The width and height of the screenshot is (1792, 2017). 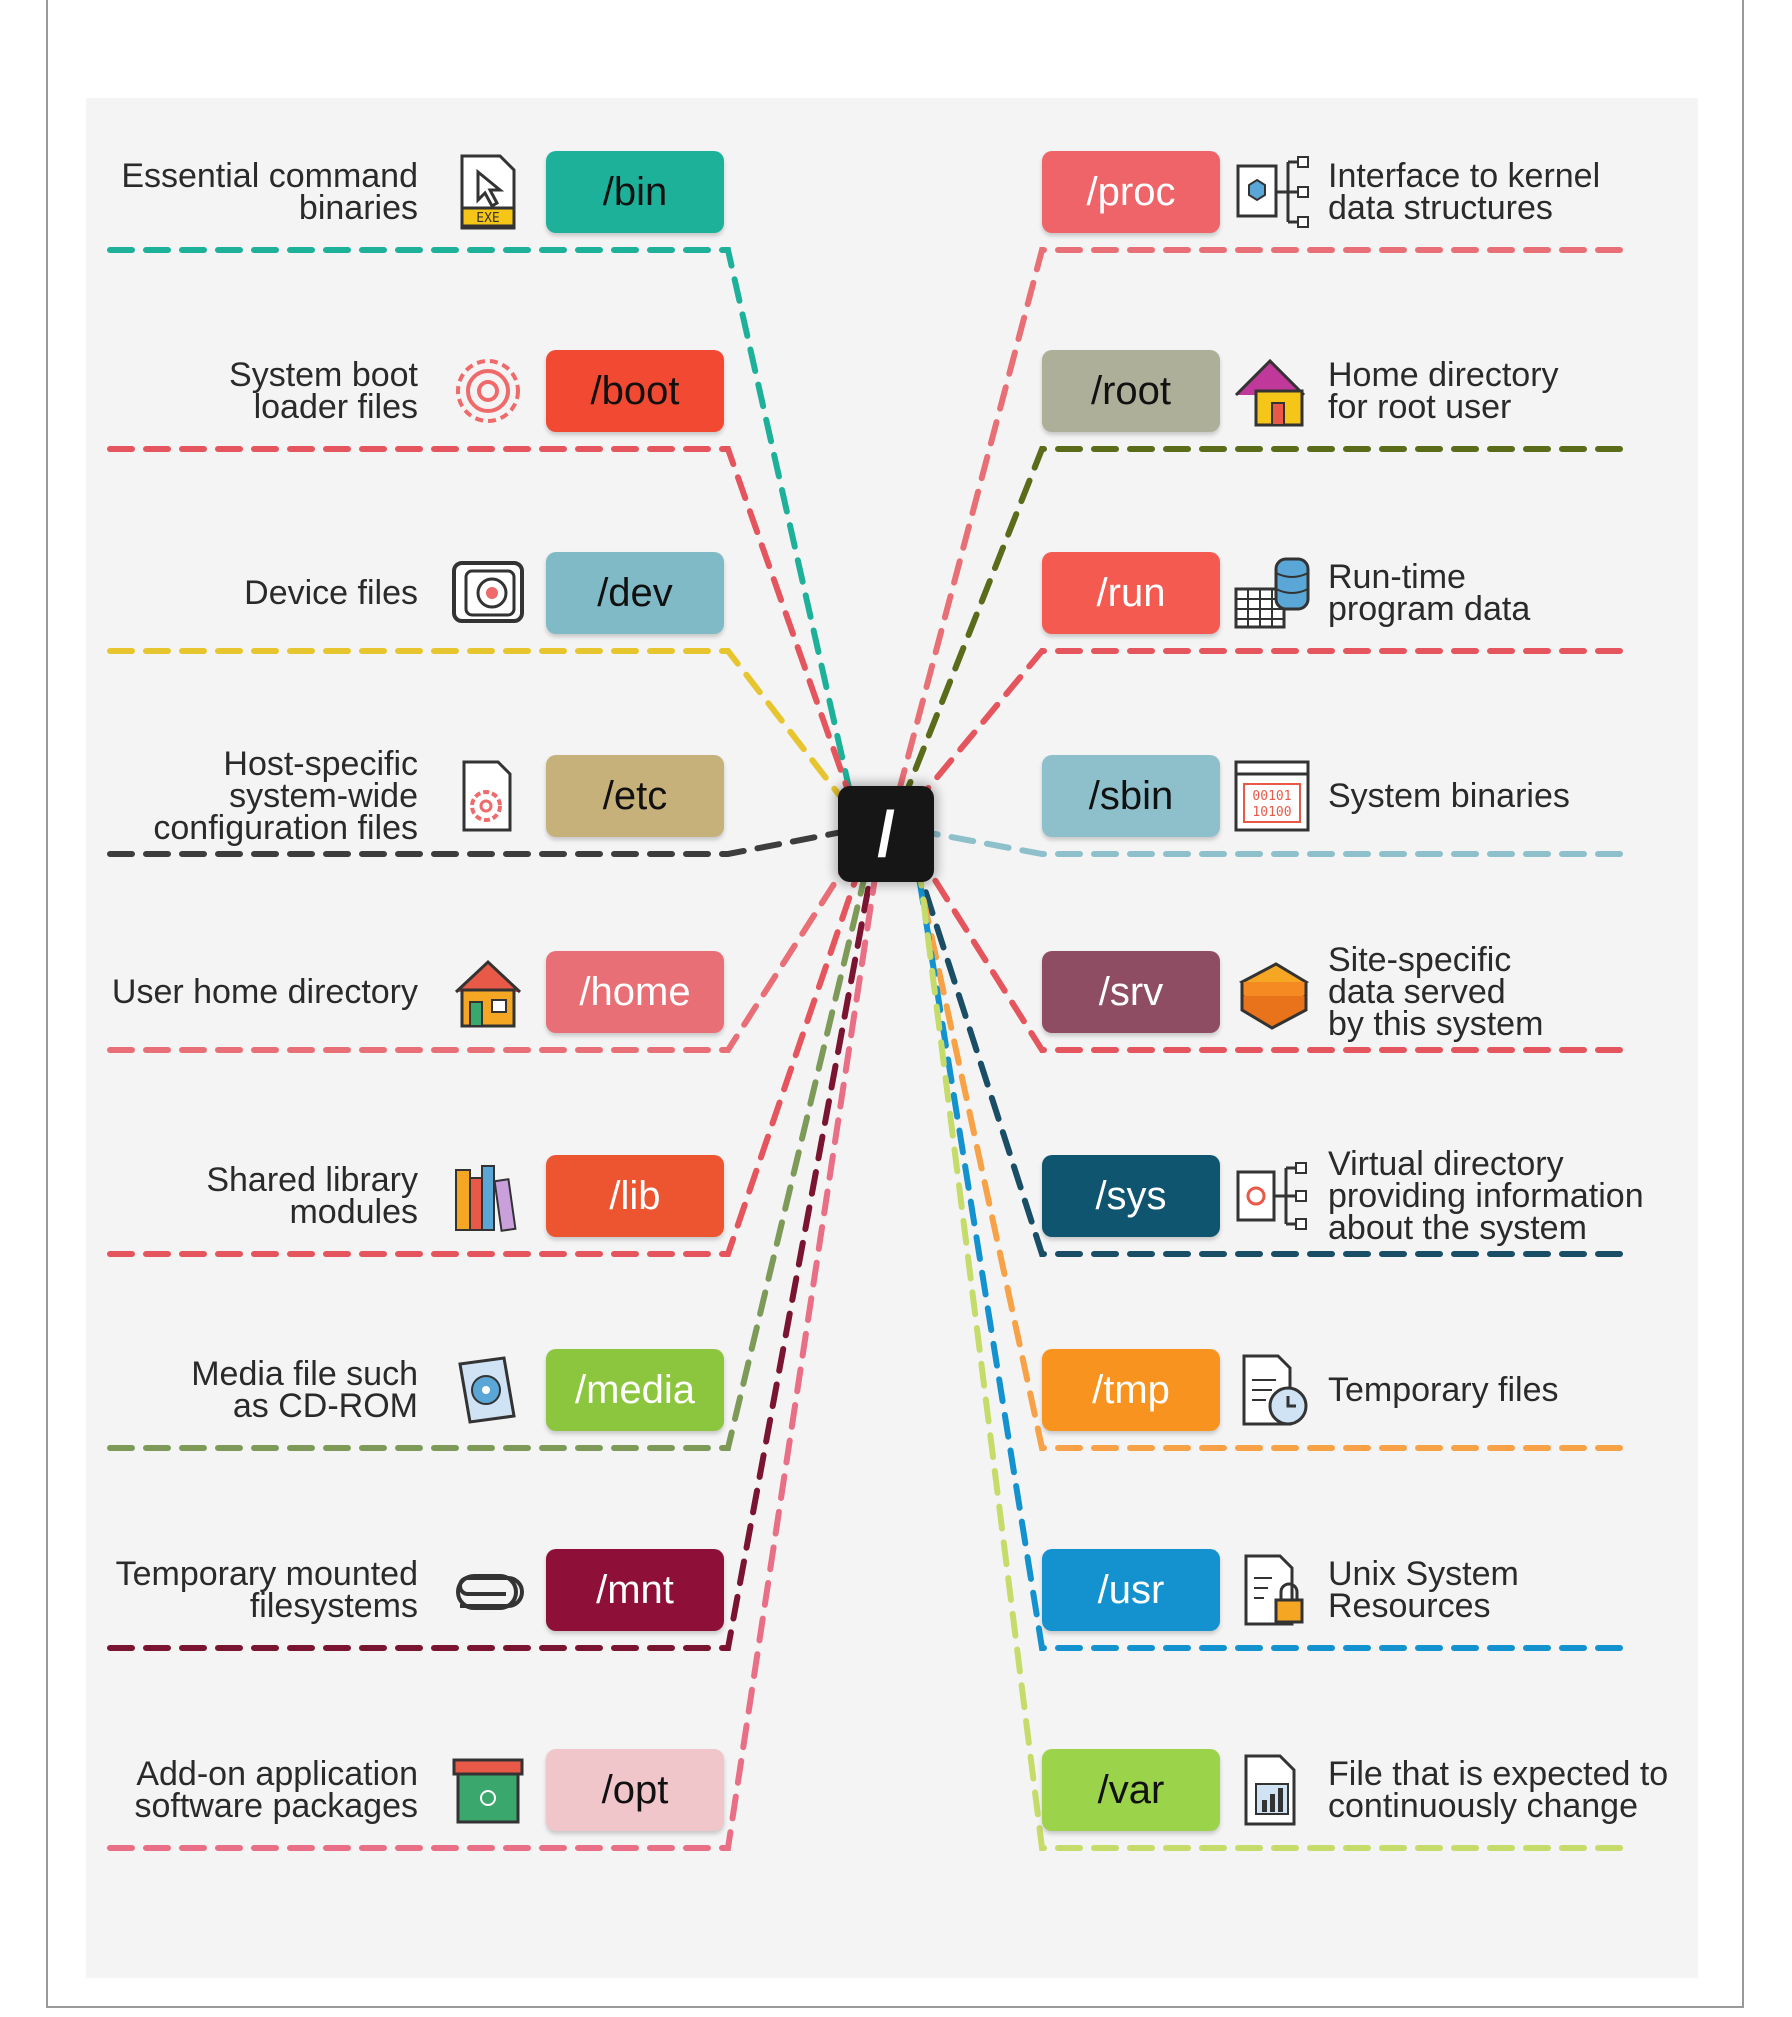 I want to click on description-line: software packages, so click(x=276, y=1806).